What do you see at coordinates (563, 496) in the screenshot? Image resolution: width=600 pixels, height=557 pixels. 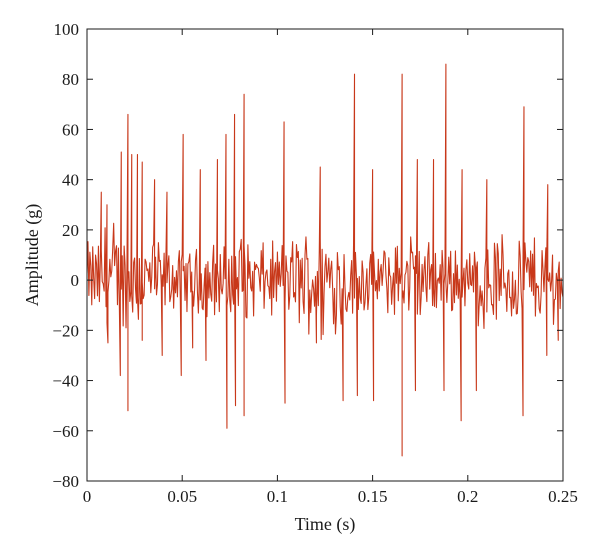 I see `x-tick-label: 0.25` at bounding box center [563, 496].